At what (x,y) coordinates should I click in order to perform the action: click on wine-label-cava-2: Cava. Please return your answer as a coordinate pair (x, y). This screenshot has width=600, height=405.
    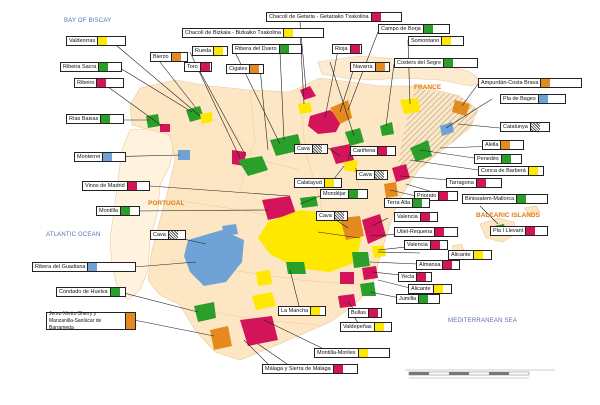
    Looking at the image, I should click on (372, 175).